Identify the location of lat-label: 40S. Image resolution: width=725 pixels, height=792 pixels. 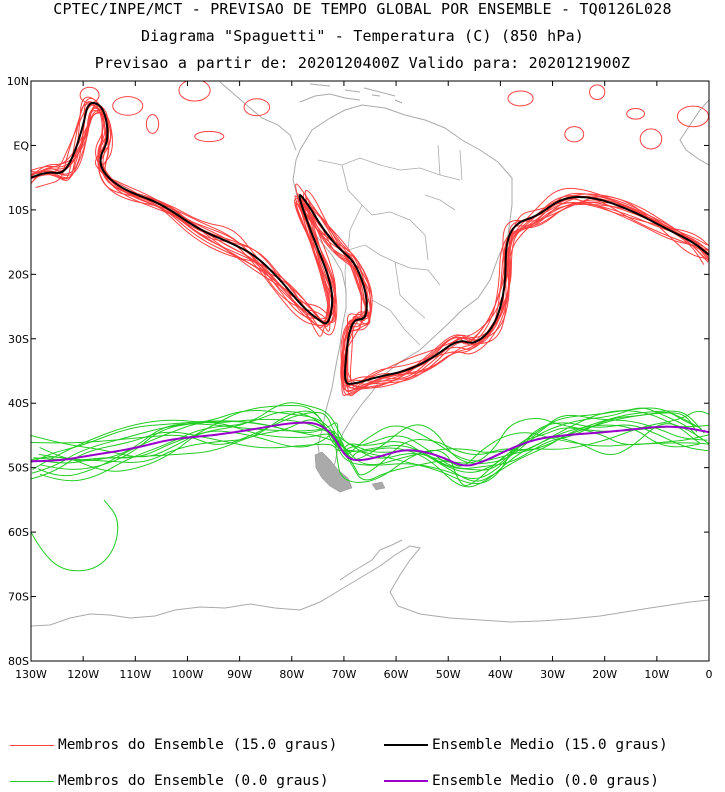
(18, 403).